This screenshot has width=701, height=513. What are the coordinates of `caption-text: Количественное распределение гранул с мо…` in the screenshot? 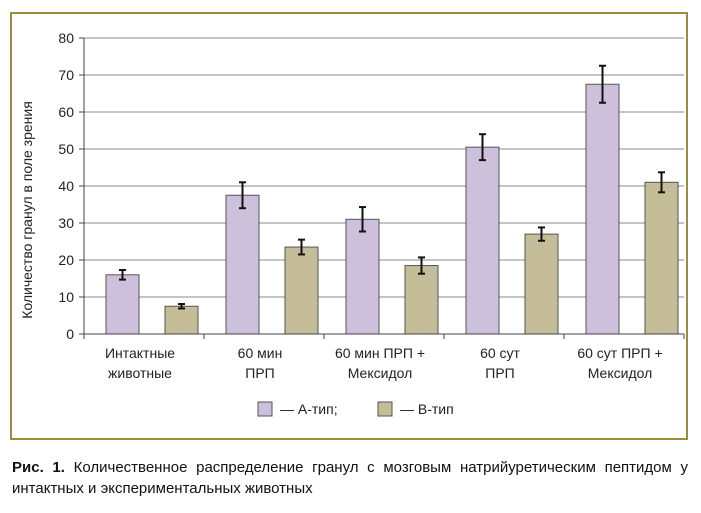 It's located at (350, 478).